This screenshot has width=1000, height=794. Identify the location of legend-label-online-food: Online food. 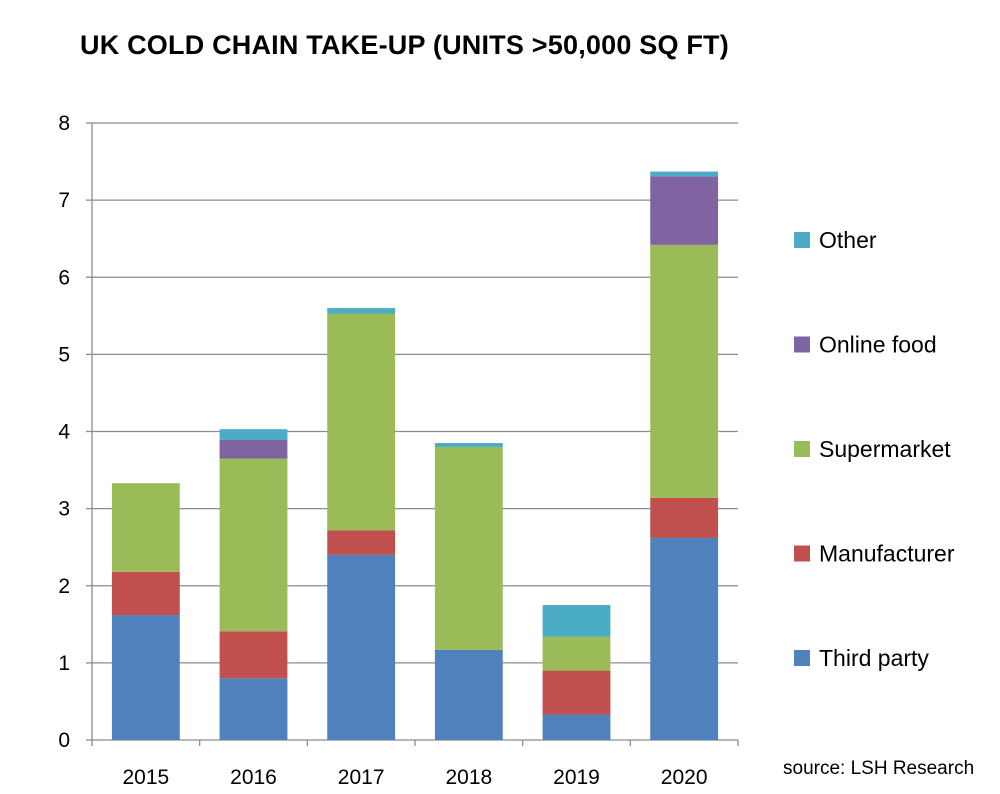
(878, 345).